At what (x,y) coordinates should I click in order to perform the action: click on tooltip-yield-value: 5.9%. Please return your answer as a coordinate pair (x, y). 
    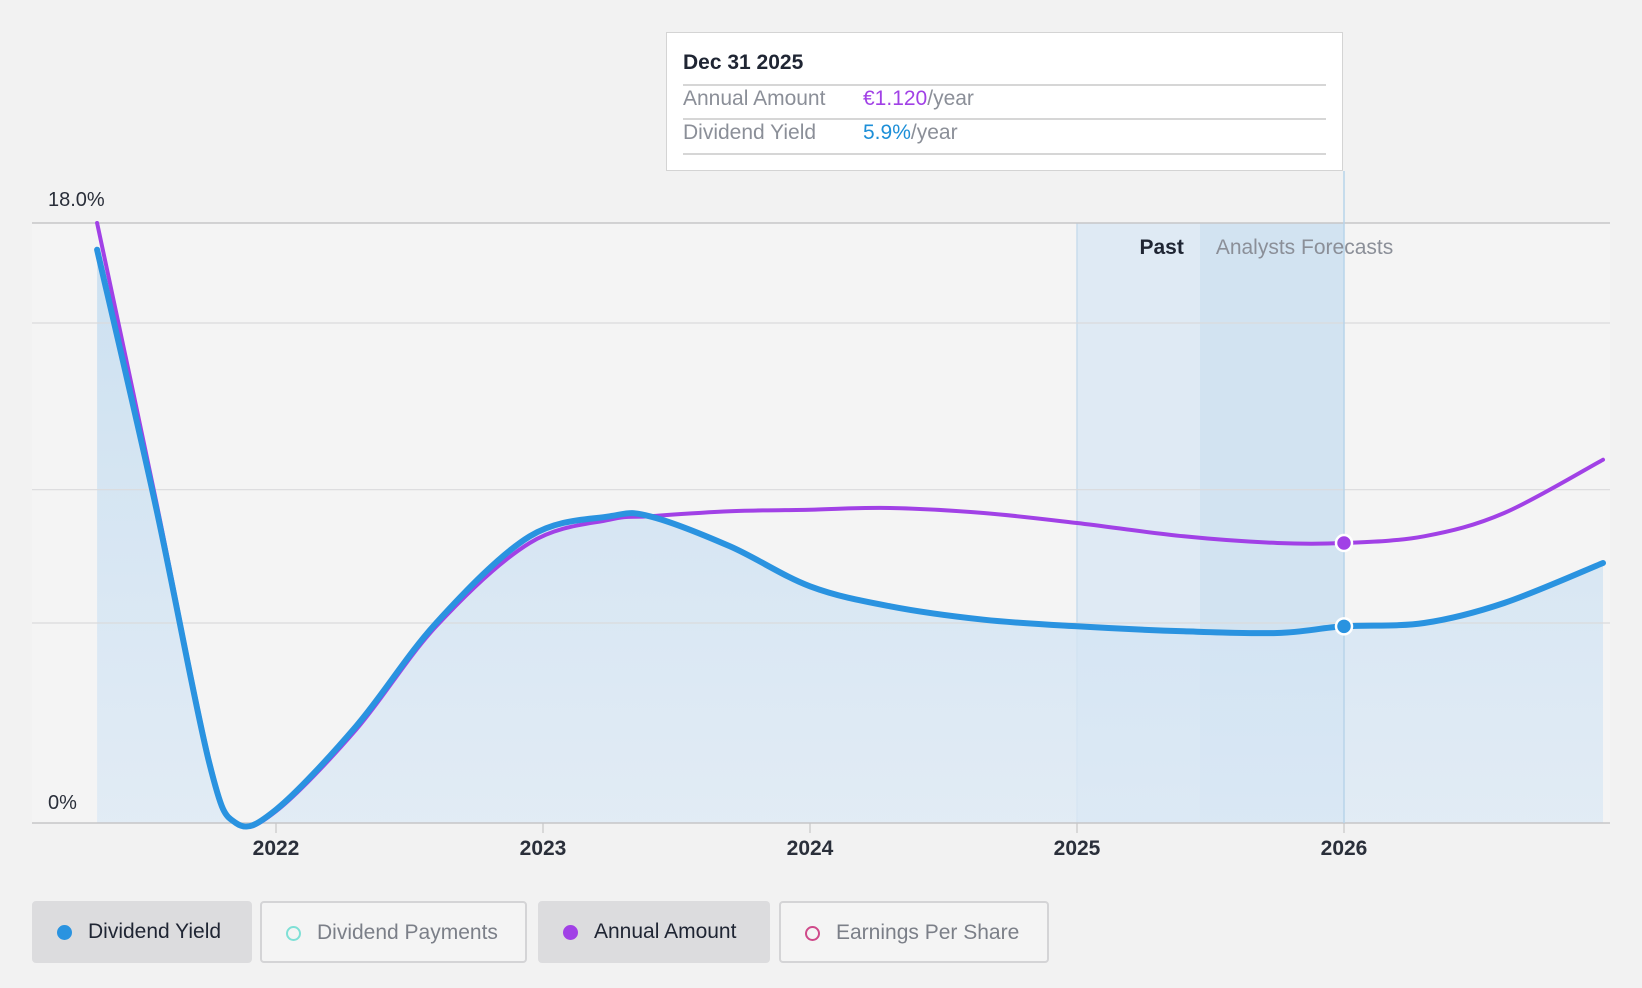
    Looking at the image, I should click on (887, 132).